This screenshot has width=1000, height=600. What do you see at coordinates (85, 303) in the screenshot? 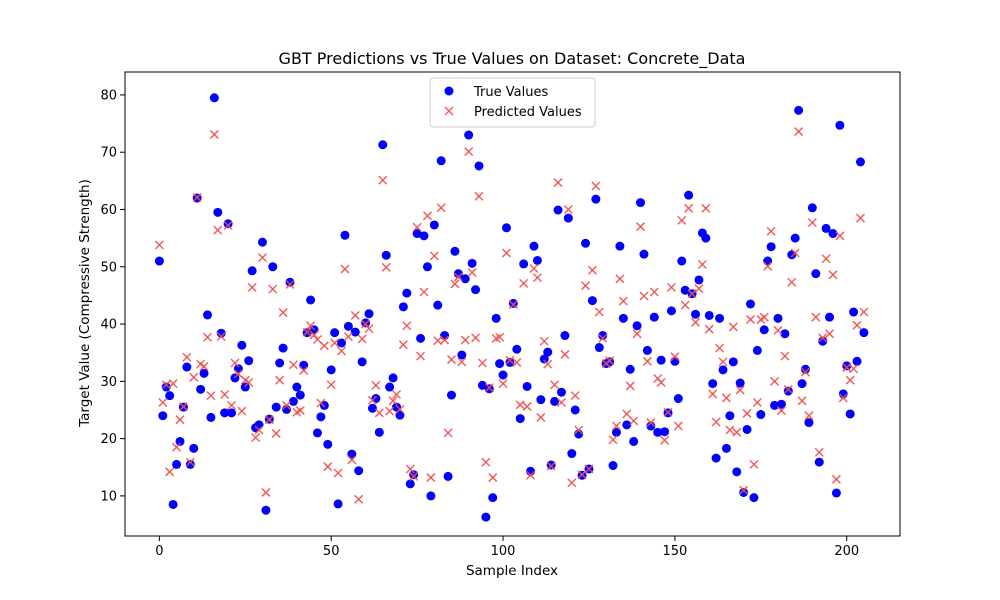
I see `y-axis-label: Target Value (Compressive Strength)` at bounding box center [85, 303].